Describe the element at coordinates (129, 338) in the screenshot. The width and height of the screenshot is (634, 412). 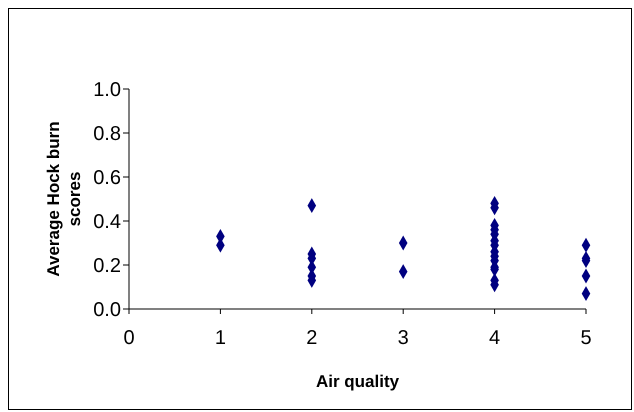
I see `x-tick-label: 0` at that location.